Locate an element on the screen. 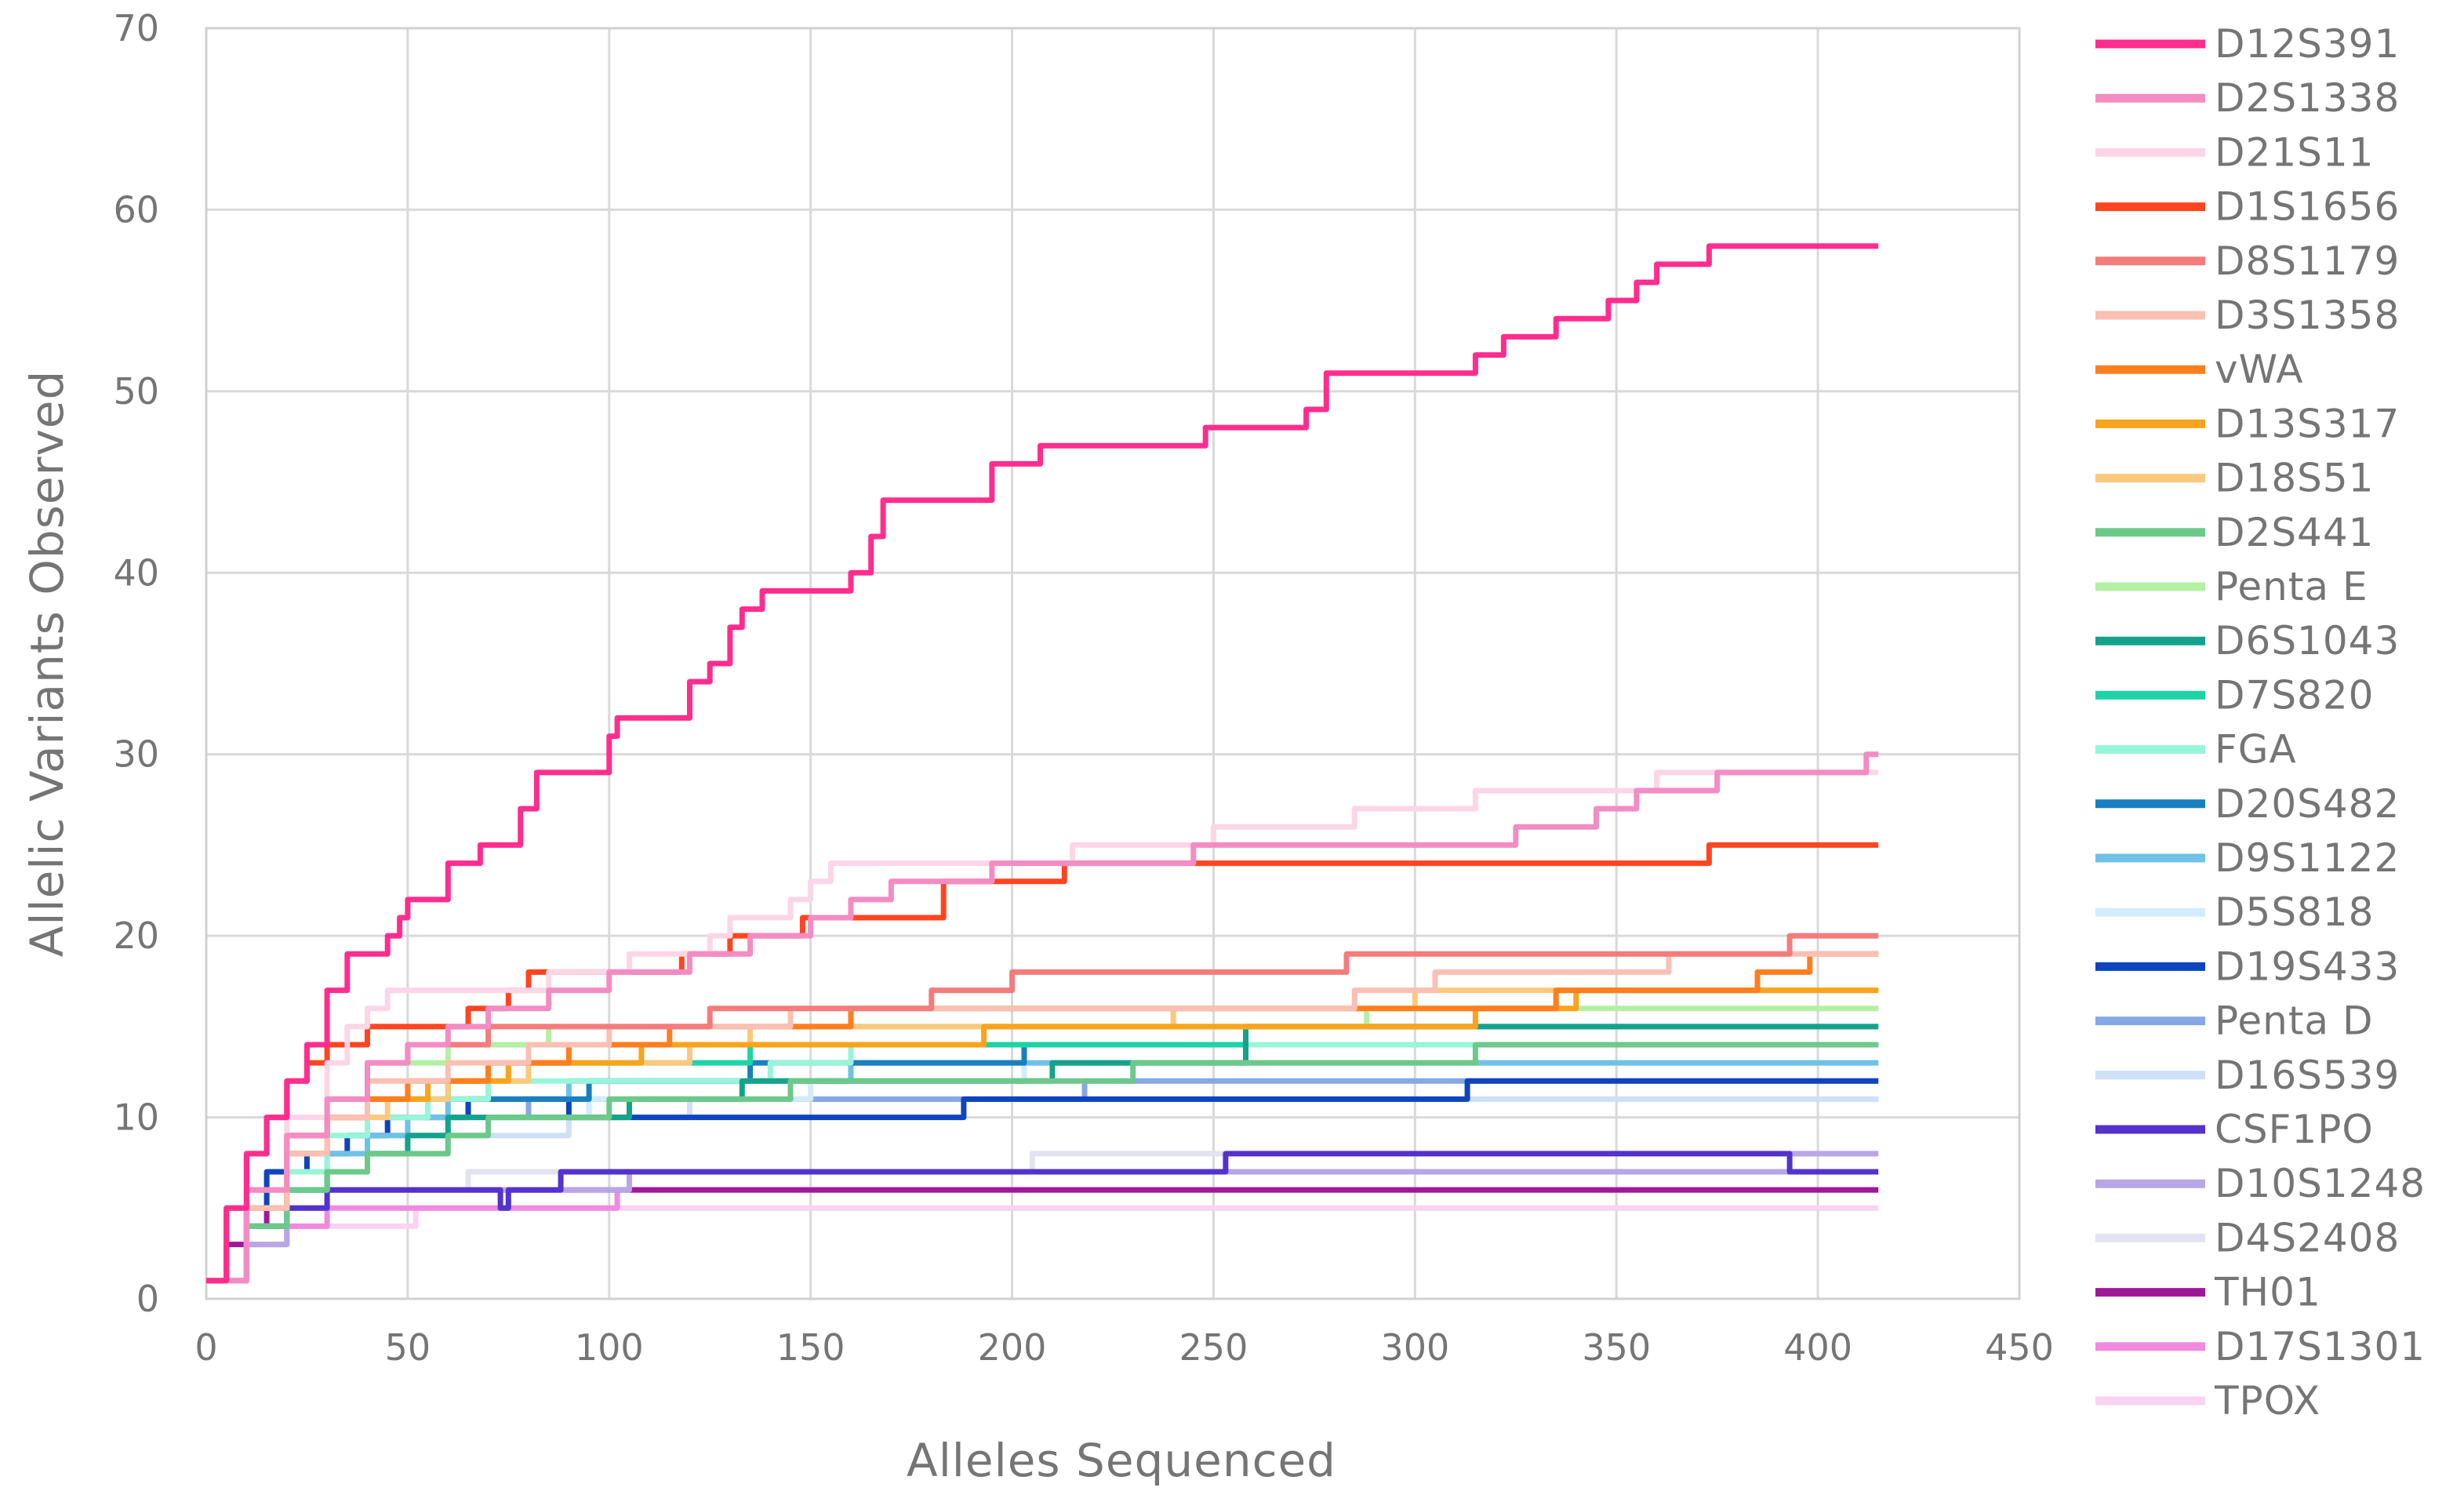 The image size is (2464, 1502). y-tick-label: 60 is located at coordinates (136, 209).